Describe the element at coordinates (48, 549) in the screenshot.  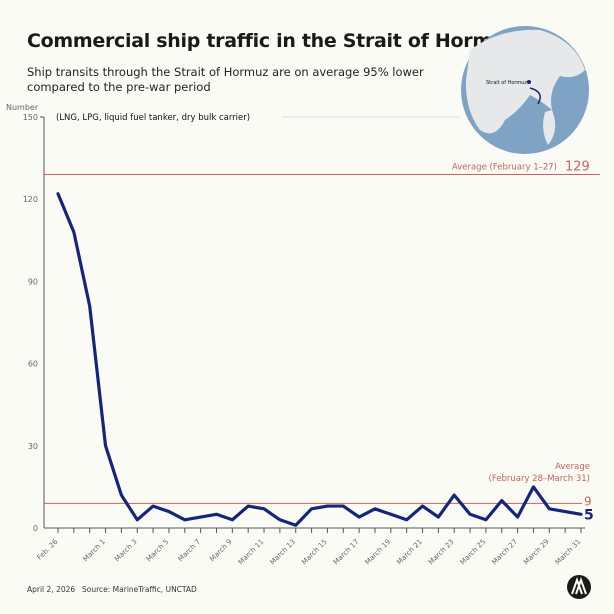
I see `x-tick-label: Feb. 26` at that location.